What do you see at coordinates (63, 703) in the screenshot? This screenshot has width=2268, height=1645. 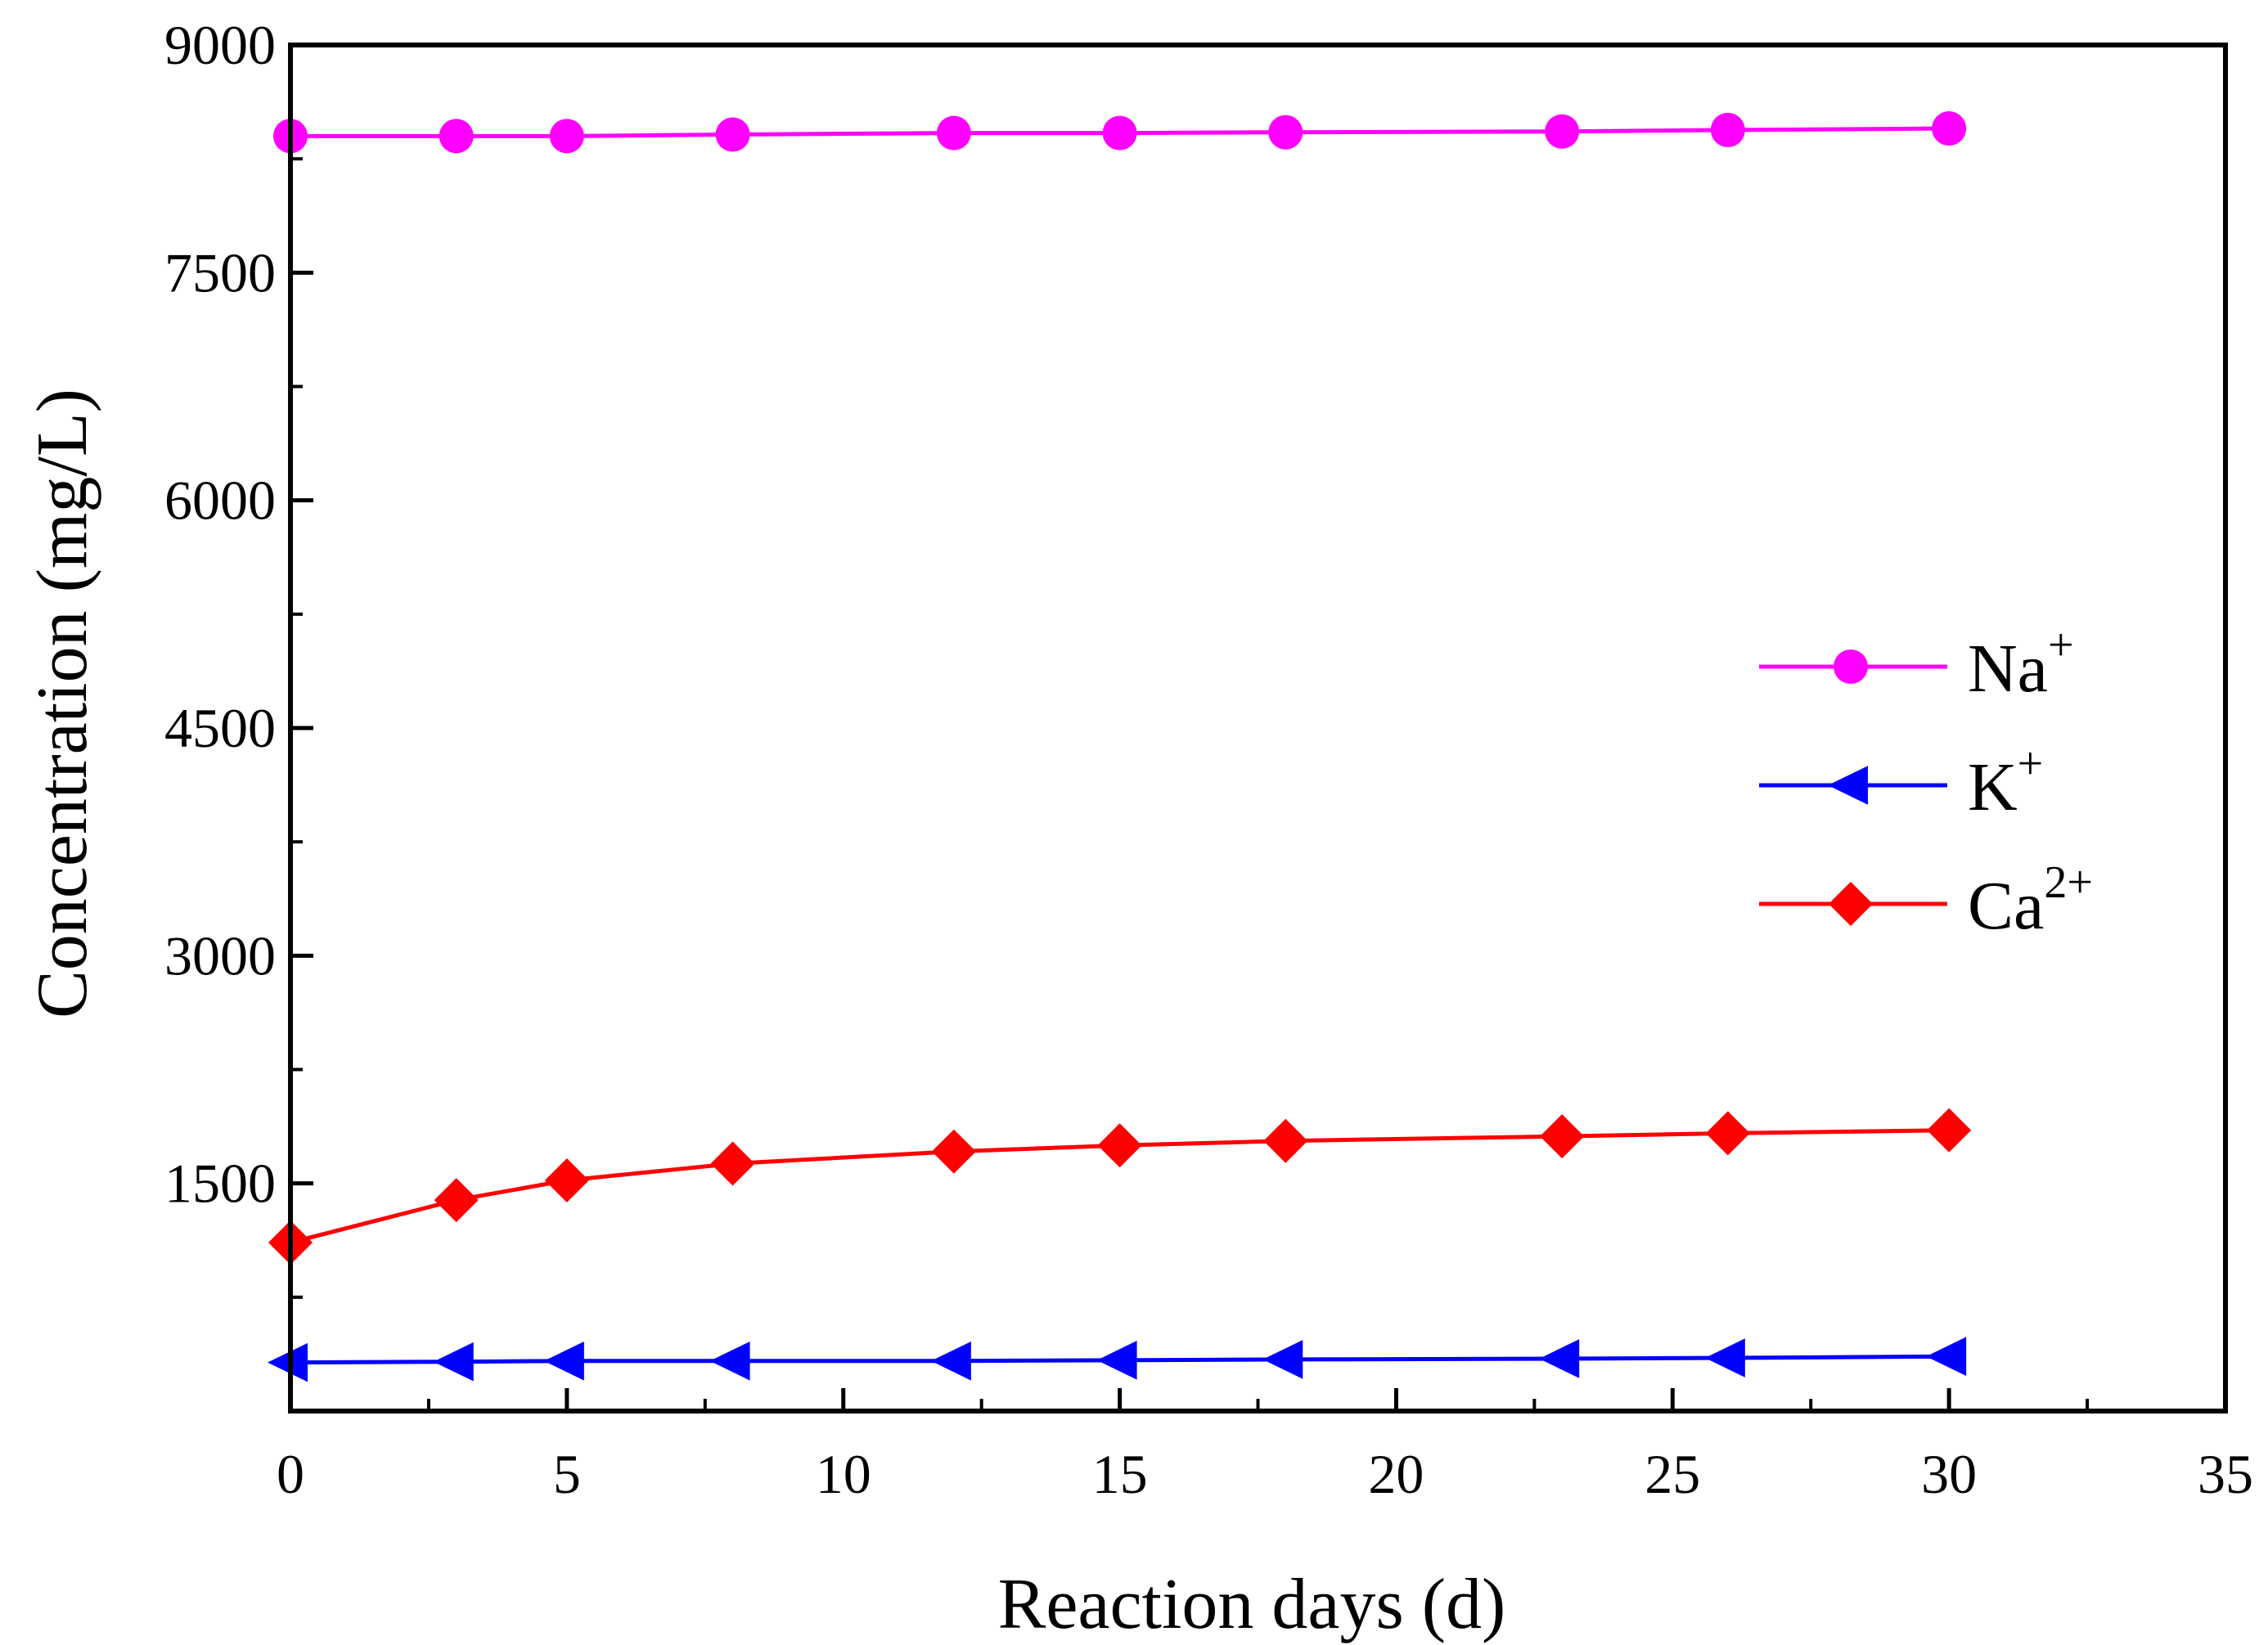 I see `y-axis-title: Concentration (mg/L)` at bounding box center [63, 703].